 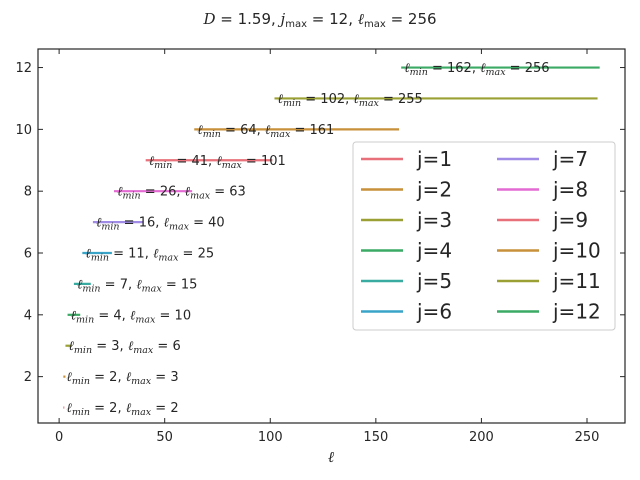 I want to click on x-tick-label: 200, so click(x=481, y=437).